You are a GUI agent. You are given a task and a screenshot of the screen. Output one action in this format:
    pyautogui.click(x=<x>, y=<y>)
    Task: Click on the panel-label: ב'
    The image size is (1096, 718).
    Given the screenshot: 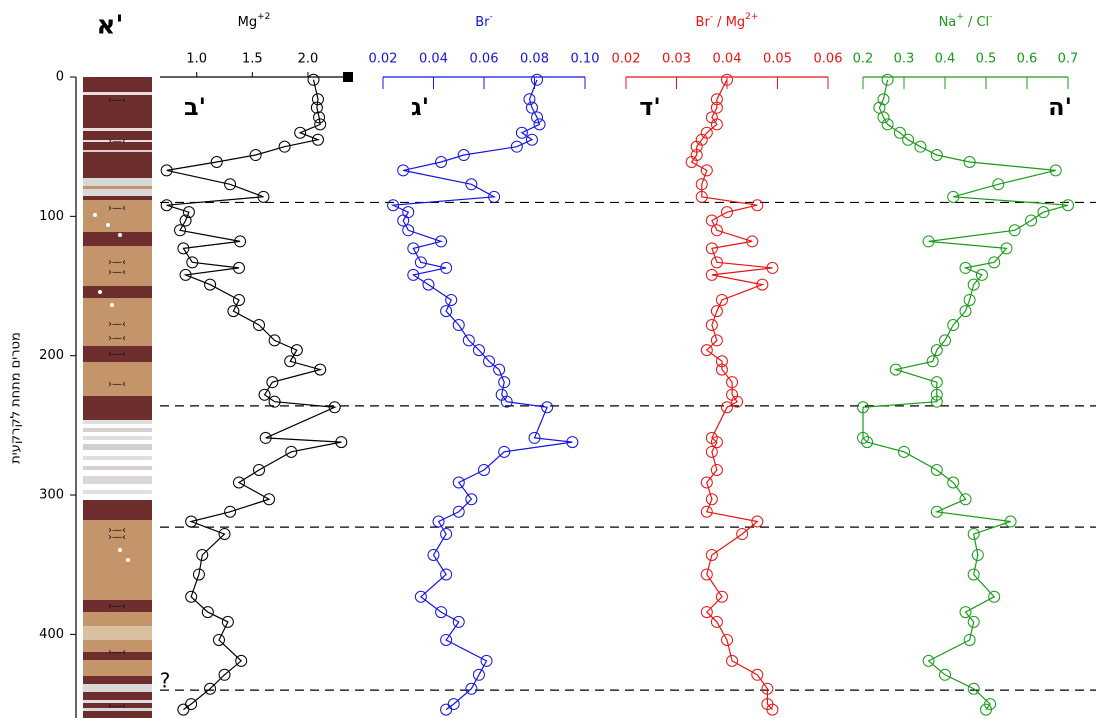 What is the action you would take?
    pyautogui.click(x=195, y=107)
    